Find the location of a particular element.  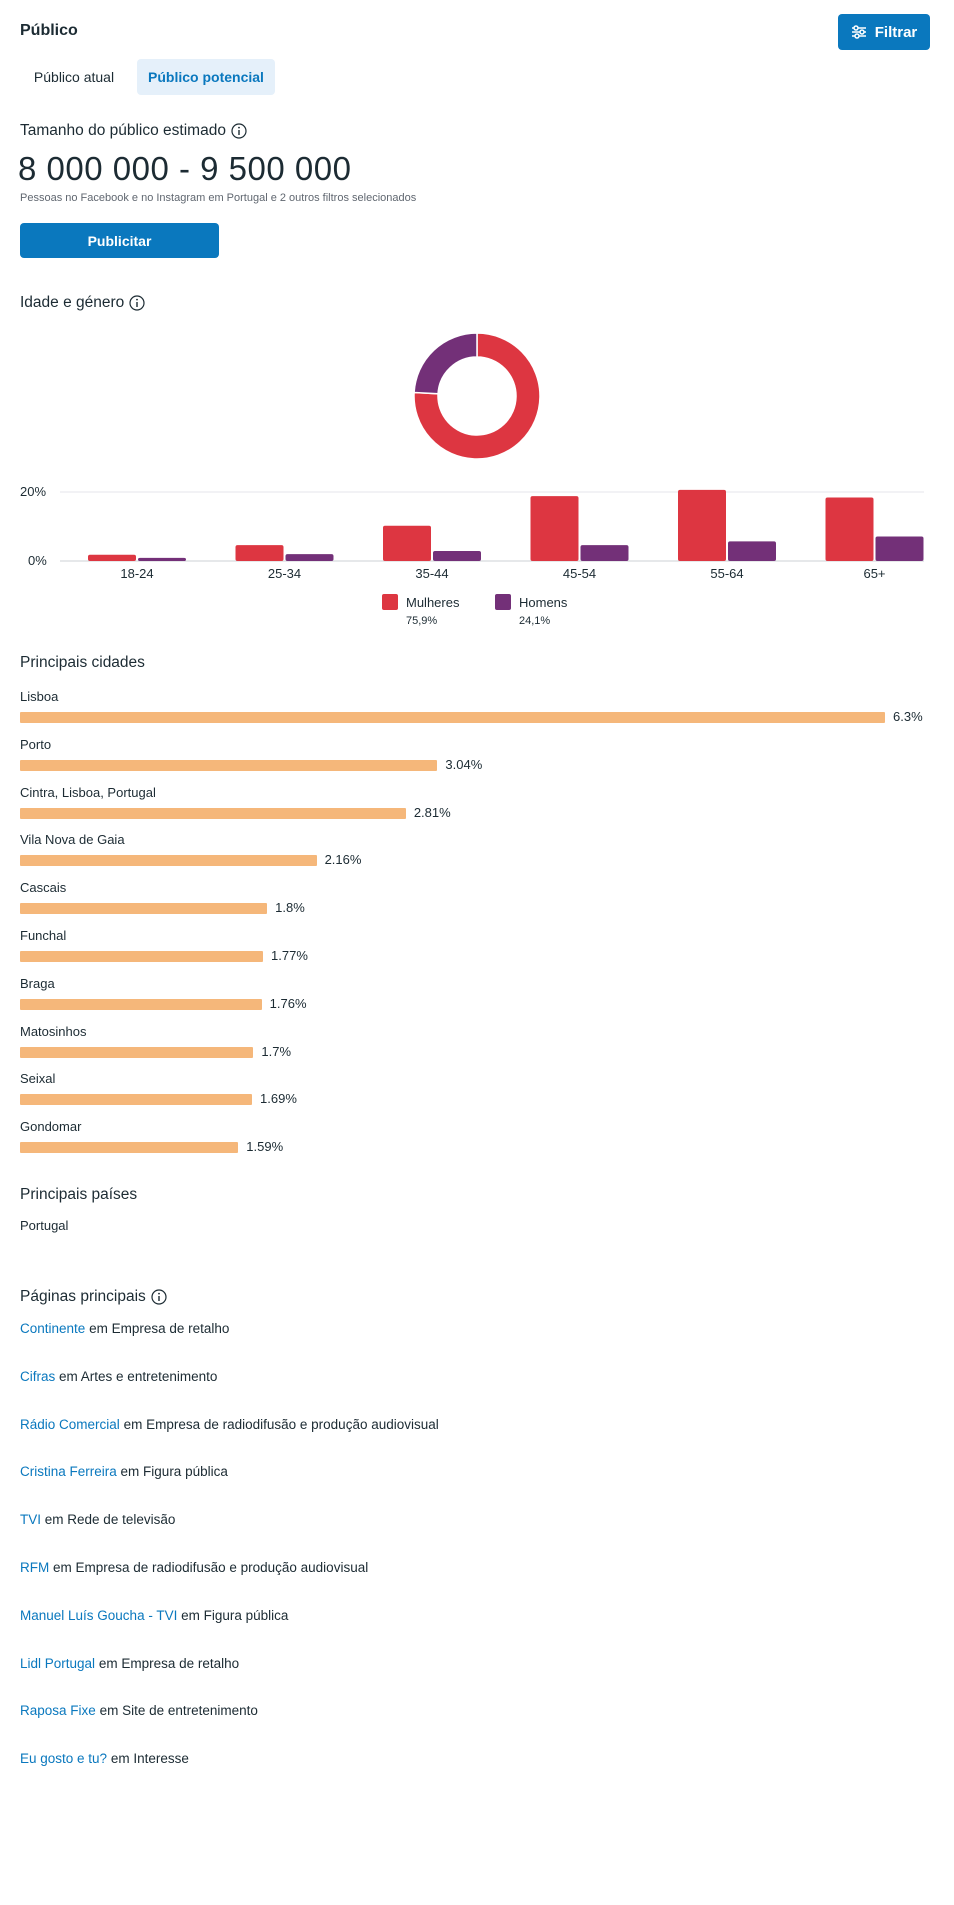

age-gender-chart is located at coordinates (492, 447).